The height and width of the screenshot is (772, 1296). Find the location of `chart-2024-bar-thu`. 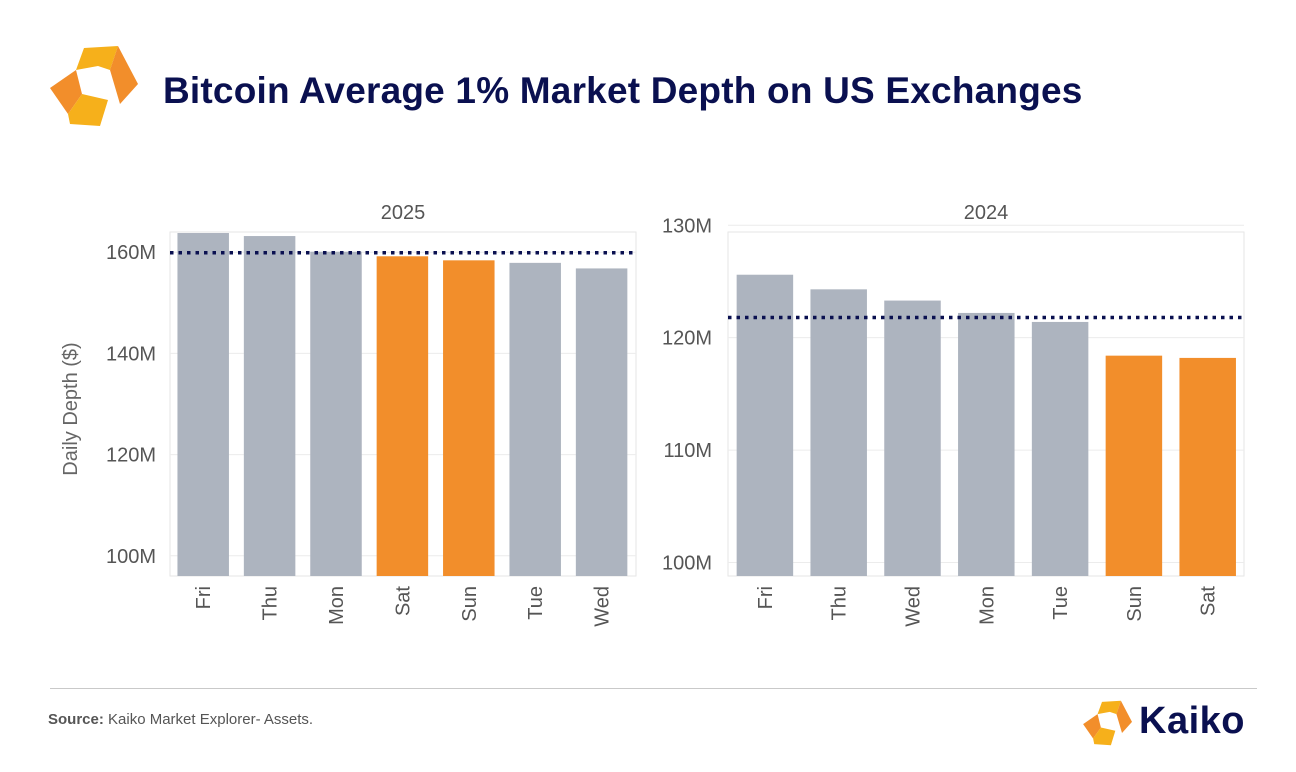

chart-2024-bar-thu is located at coordinates (838, 432).